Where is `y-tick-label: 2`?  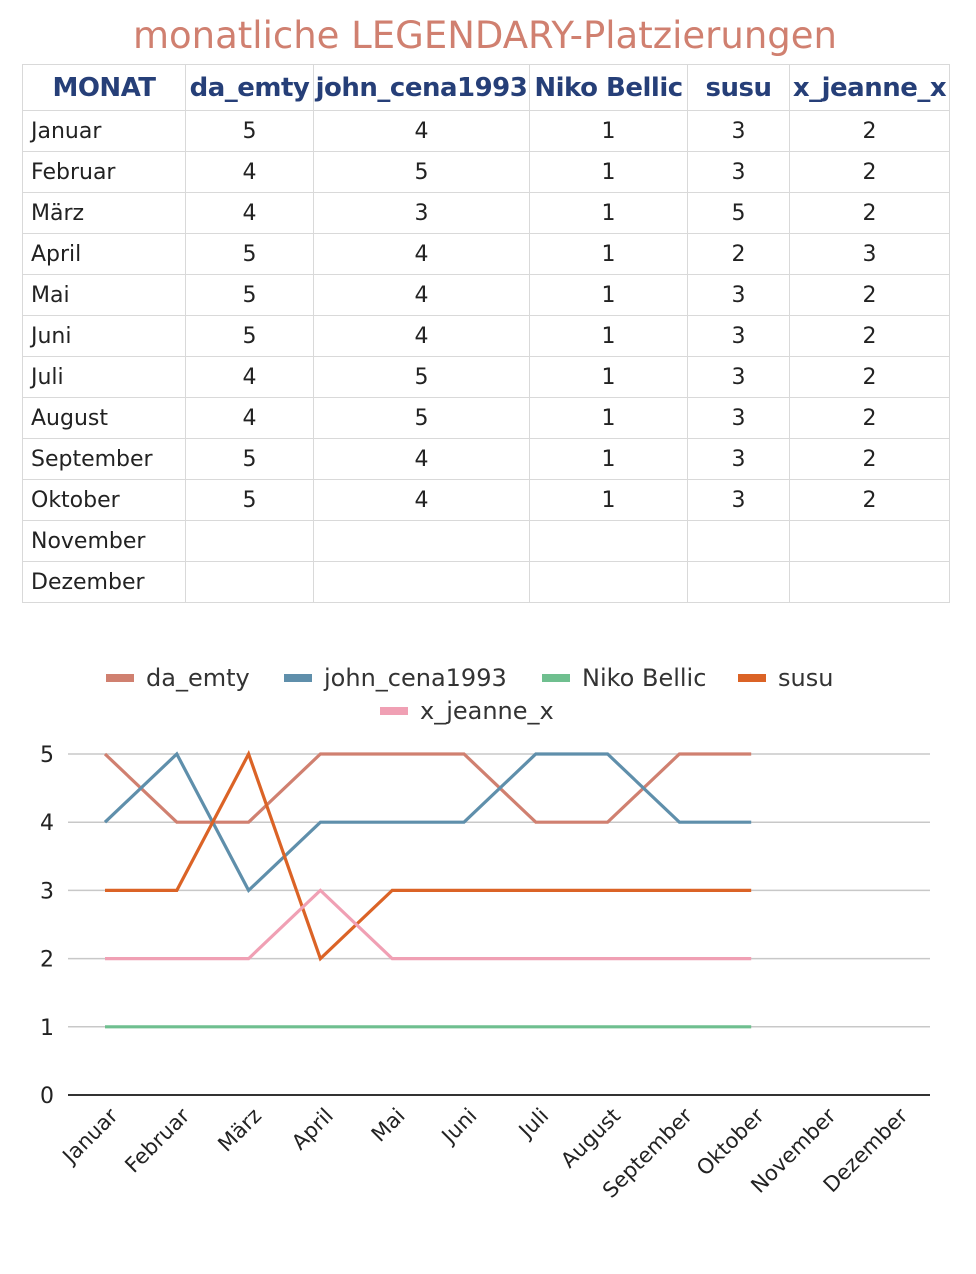
y-tick-label: 2 is located at coordinates (47, 960).